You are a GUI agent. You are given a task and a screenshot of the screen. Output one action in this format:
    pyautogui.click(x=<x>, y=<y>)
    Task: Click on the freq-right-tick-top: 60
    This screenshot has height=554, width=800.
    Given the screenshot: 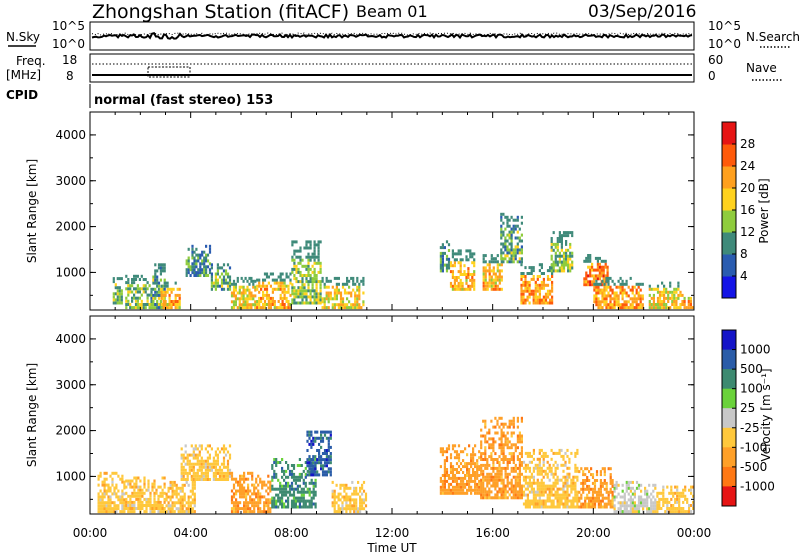 What is the action you would take?
    pyautogui.click(x=715, y=60)
    